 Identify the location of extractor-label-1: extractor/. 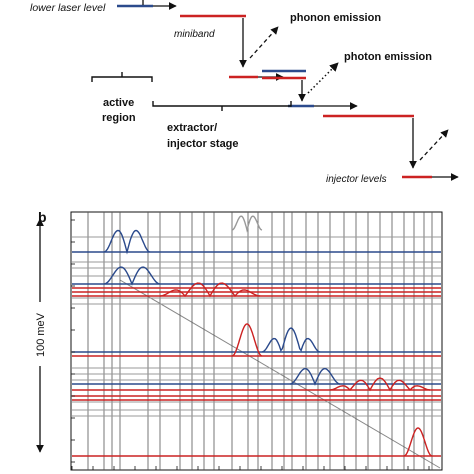
(192, 128).